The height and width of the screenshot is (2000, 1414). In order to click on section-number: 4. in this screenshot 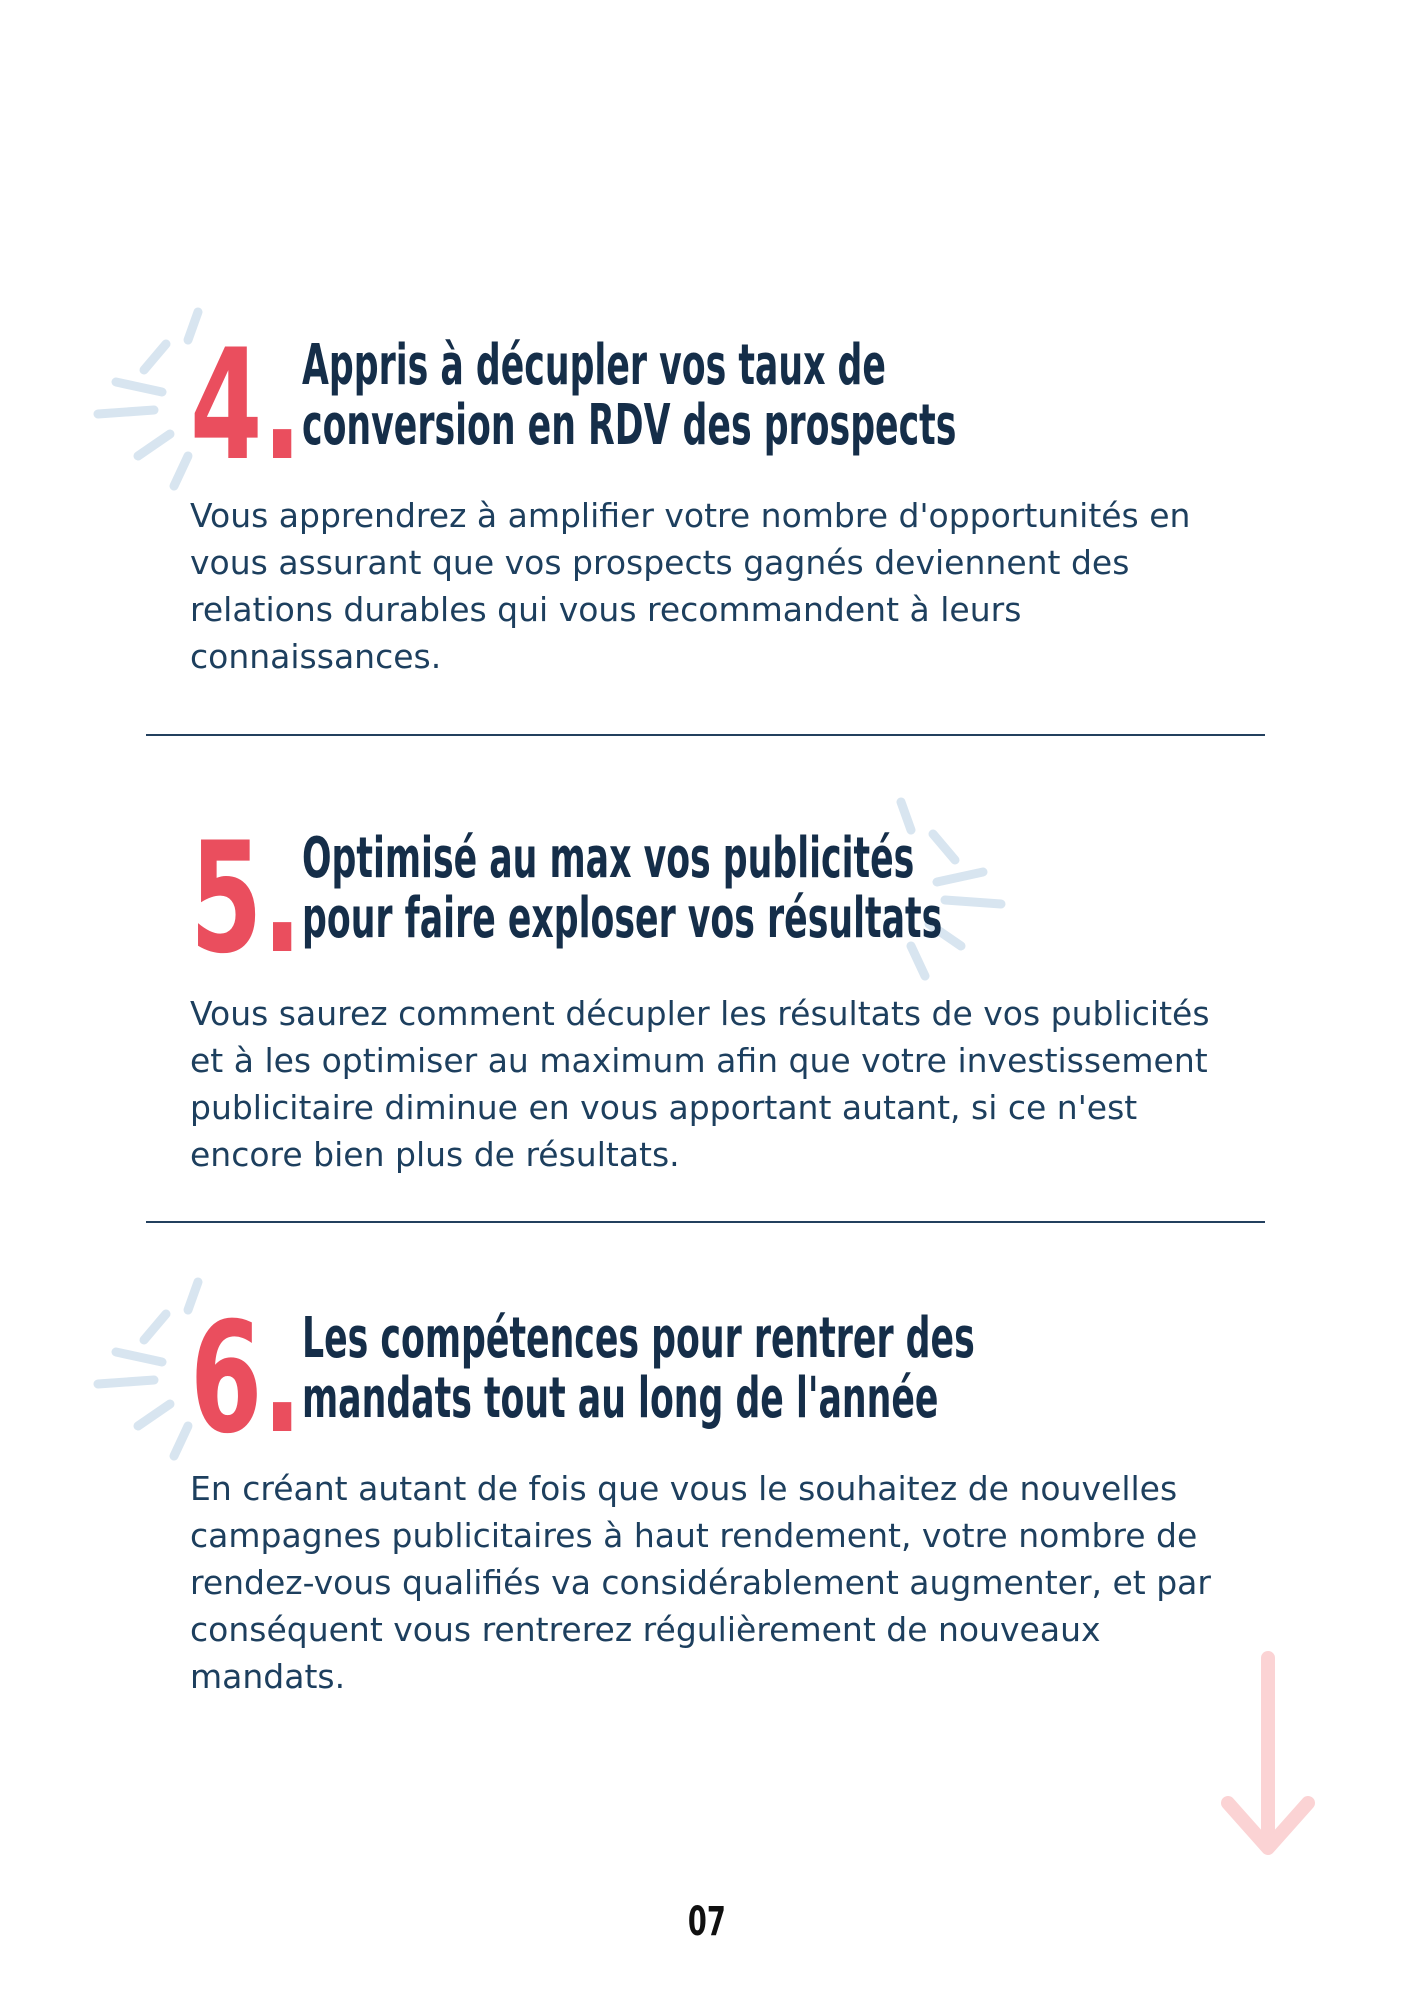, I will do `click(246, 406)`.